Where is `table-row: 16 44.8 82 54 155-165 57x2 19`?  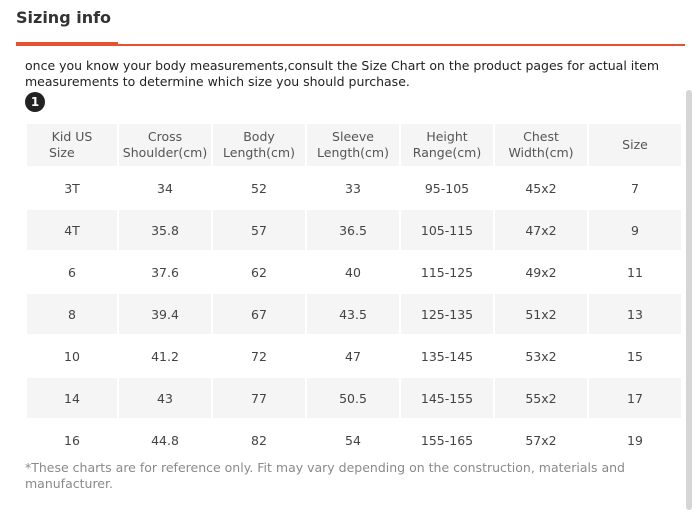 table-row: 16 44.8 82 54 155-165 57x2 19 is located at coordinates (354, 440).